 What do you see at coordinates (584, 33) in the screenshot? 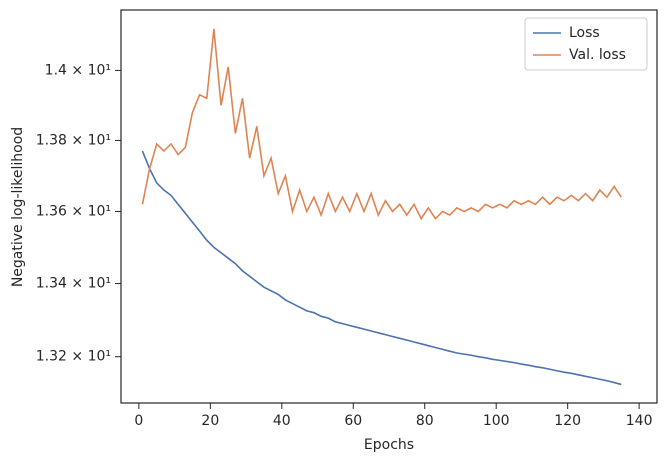
I see `legend-label: Loss` at bounding box center [584, 33].